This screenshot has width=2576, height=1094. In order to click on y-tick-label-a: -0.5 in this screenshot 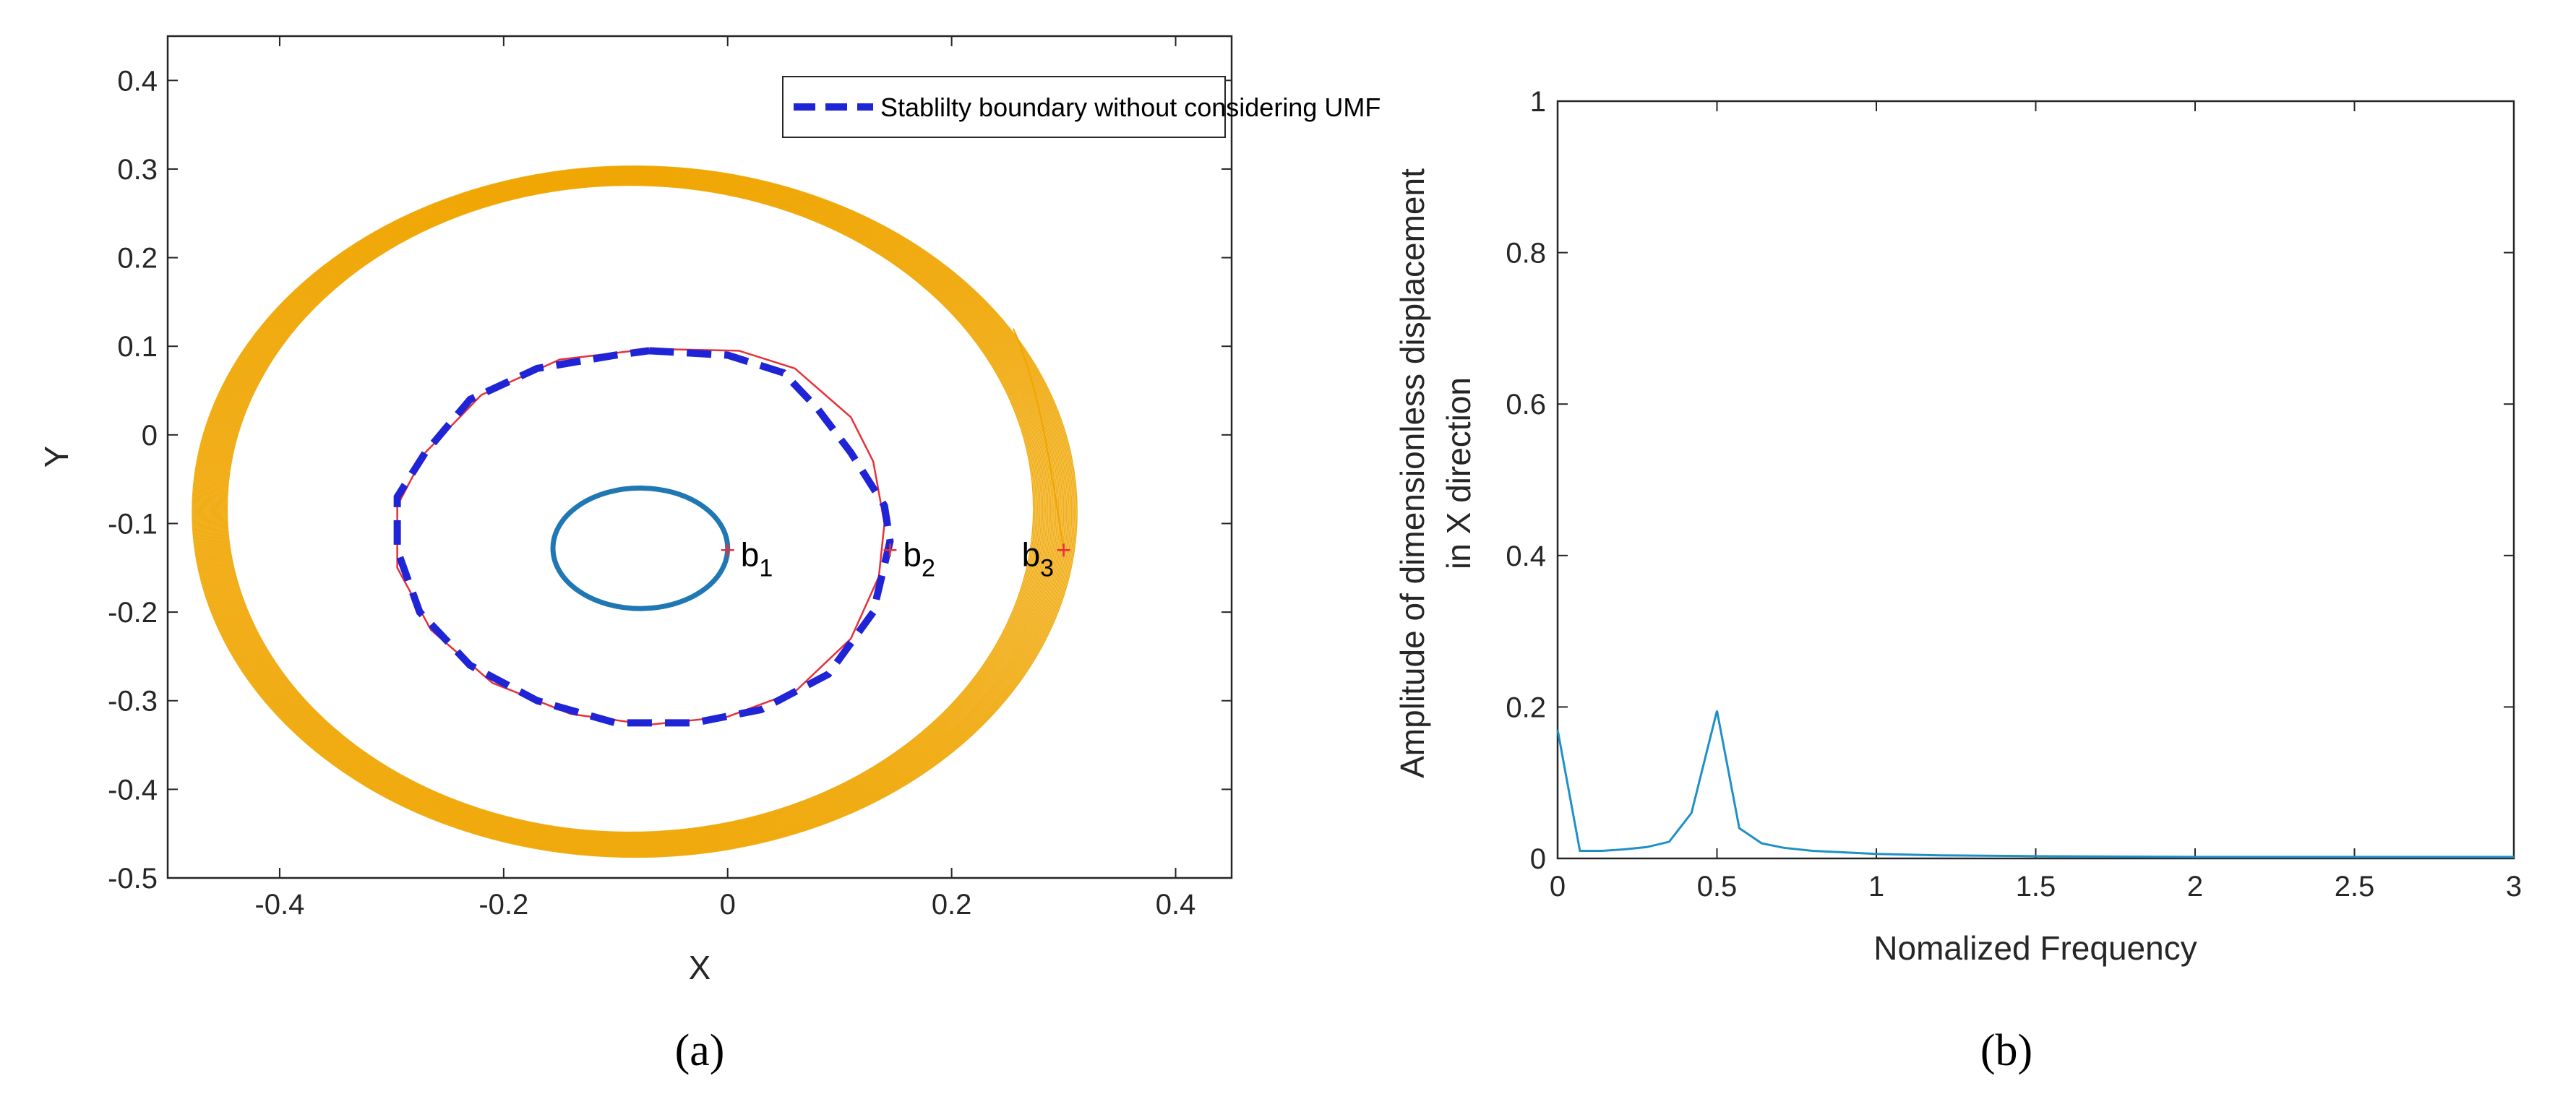, I will do `click(133, 879)`.